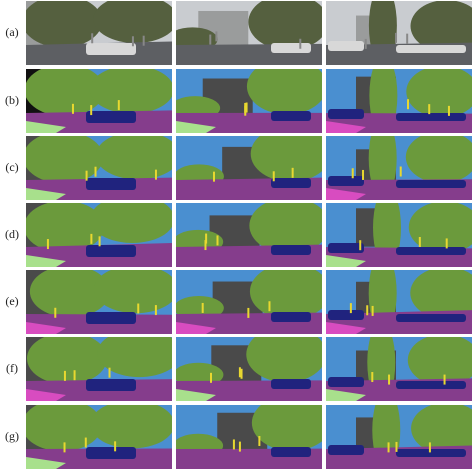 The image size is (474, 476). I want to click on row-label: (d), so click(12, 234).